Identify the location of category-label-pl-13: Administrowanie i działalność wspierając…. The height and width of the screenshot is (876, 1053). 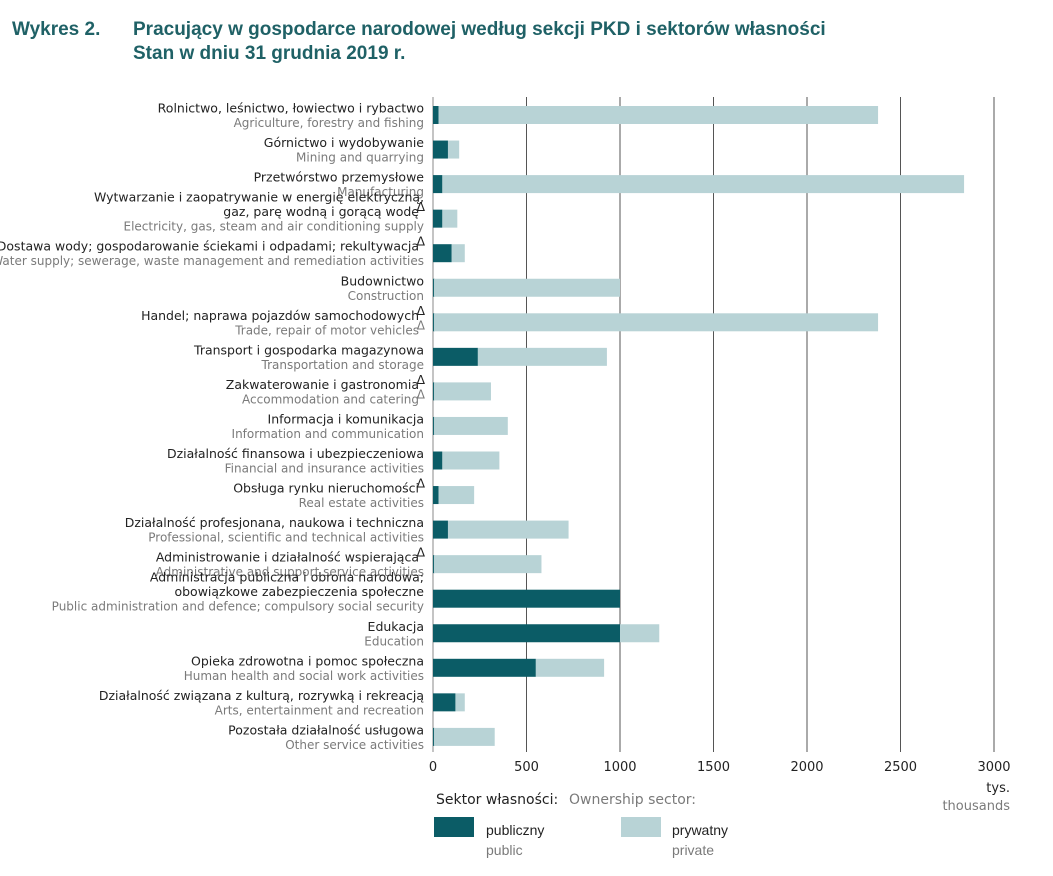
(287, 557).